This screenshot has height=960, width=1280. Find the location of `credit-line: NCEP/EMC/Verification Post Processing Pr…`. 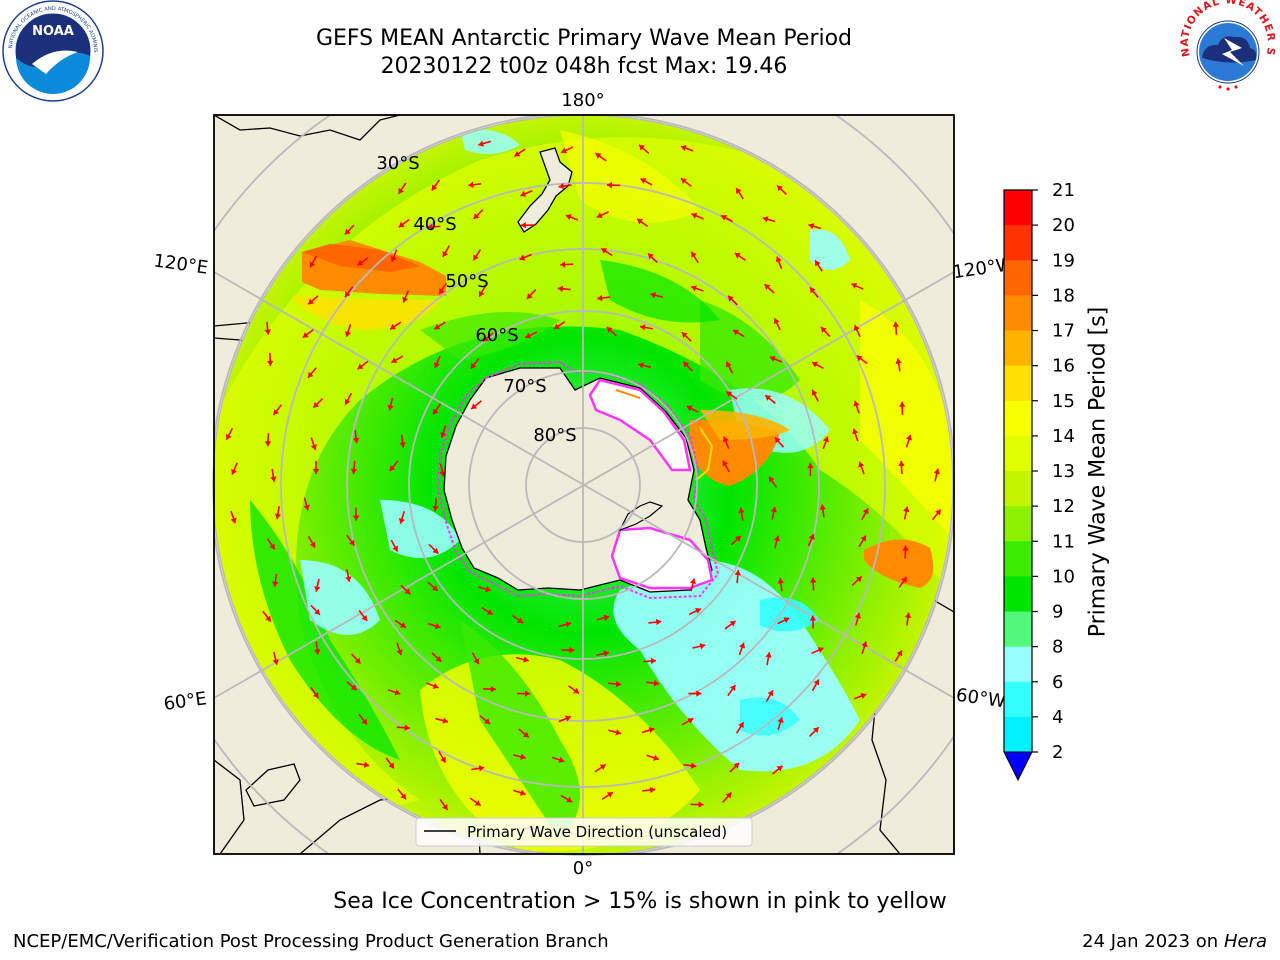

credit-line: NCEP/EMC/Verification Post Processing Pr… is located at coordinates (311, 941).